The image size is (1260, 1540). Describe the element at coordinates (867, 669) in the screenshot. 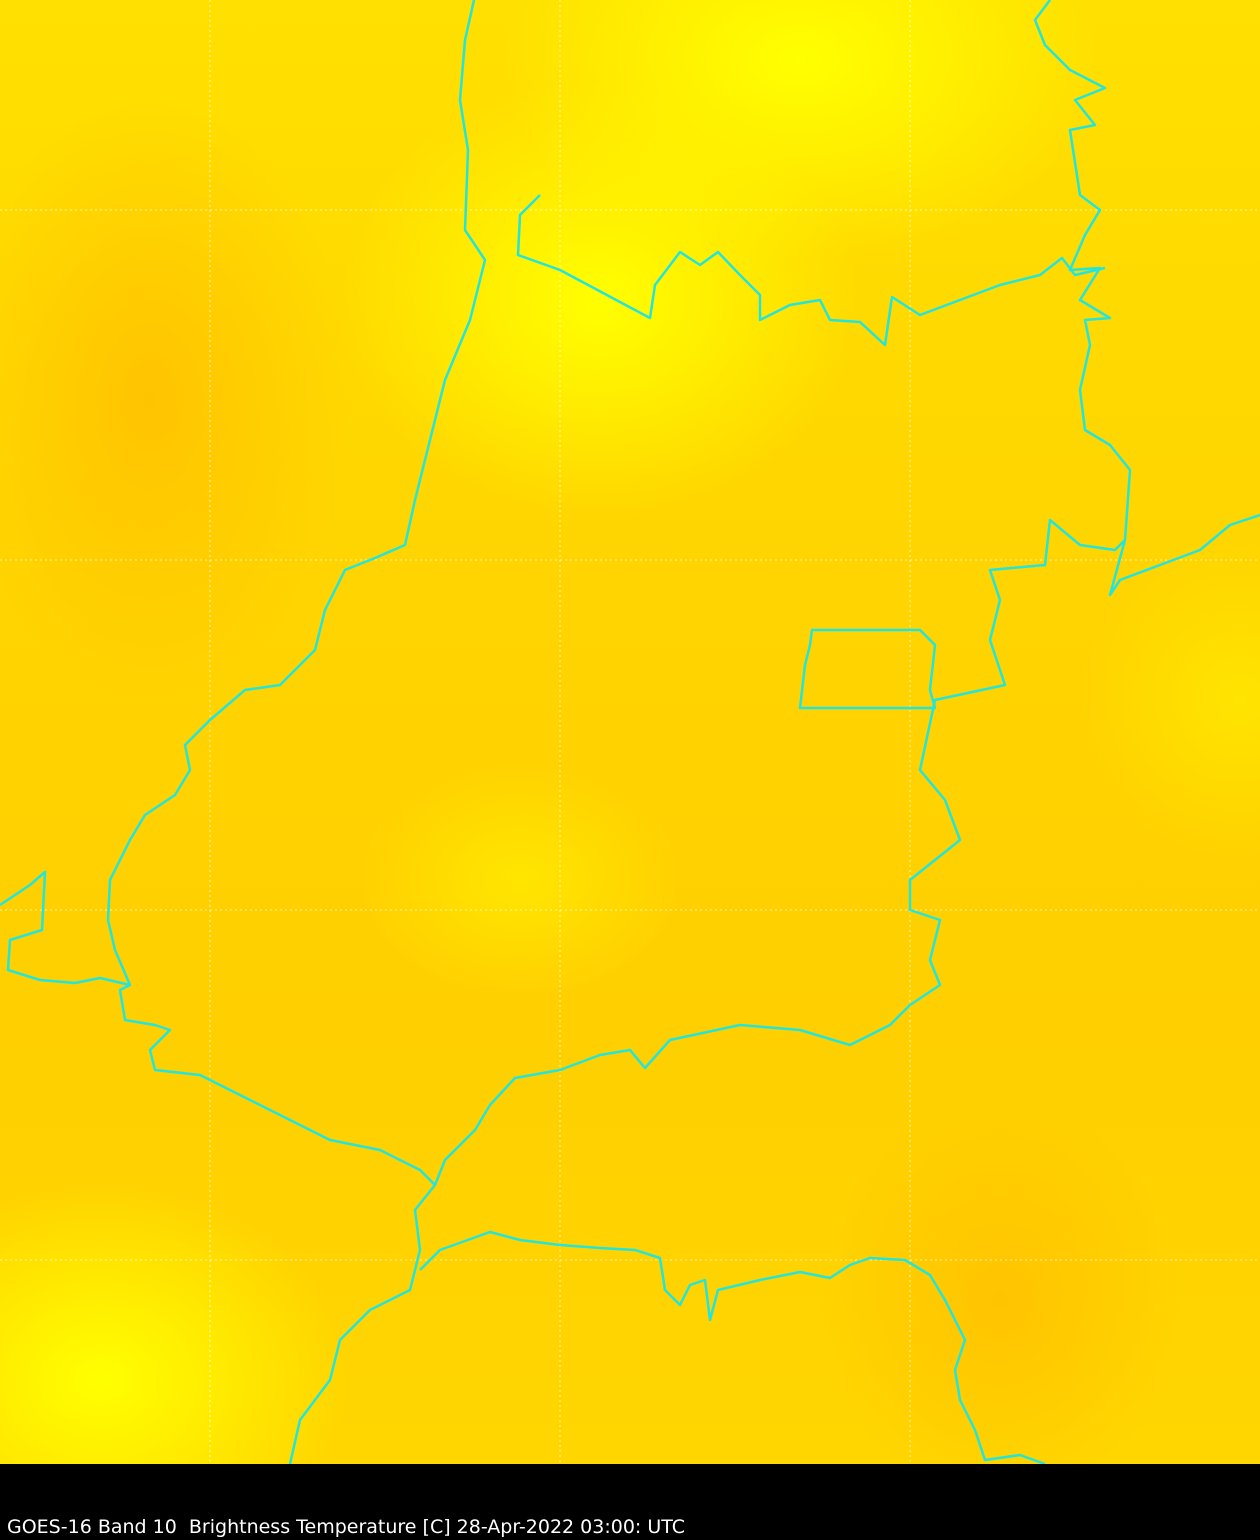

I see `federal-district-border` at that location.